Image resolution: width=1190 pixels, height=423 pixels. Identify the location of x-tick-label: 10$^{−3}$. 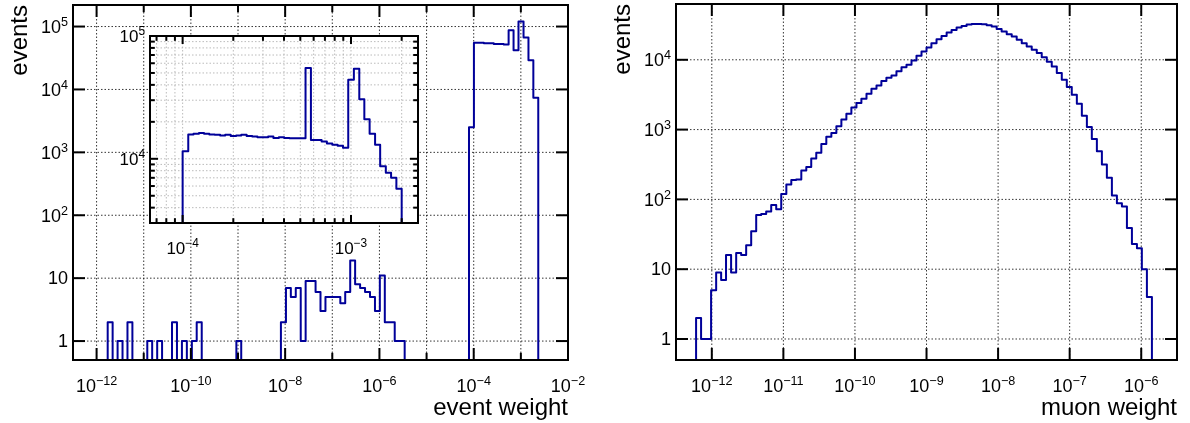
(351, 247).